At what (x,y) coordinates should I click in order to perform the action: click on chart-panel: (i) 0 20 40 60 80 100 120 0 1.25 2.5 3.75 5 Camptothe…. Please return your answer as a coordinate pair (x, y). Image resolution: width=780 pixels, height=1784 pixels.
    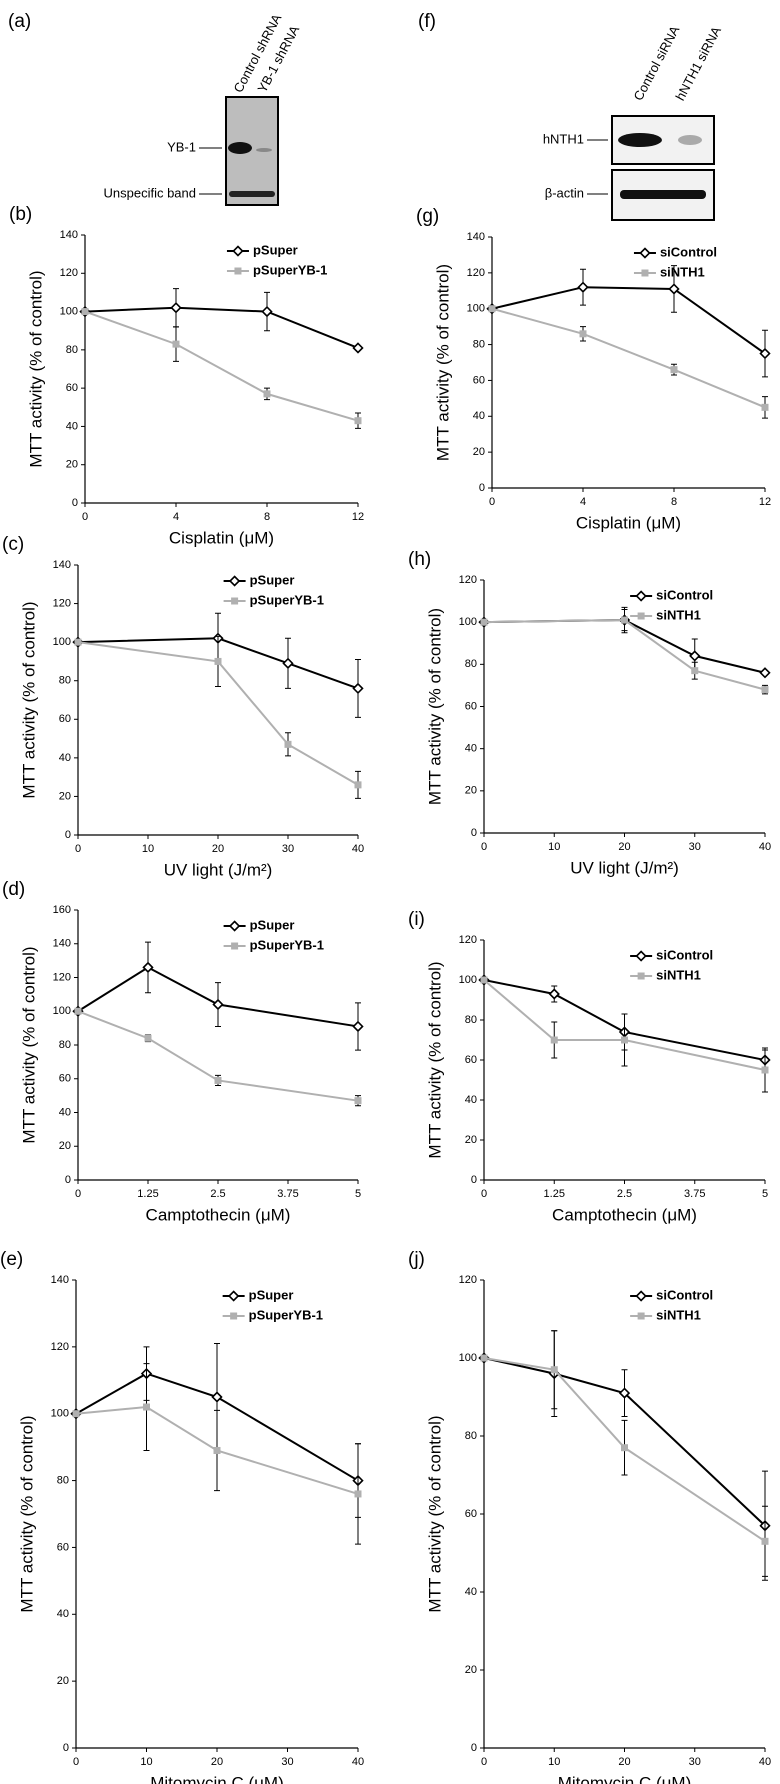
    Looking at the image, I should click on (589, 1066).